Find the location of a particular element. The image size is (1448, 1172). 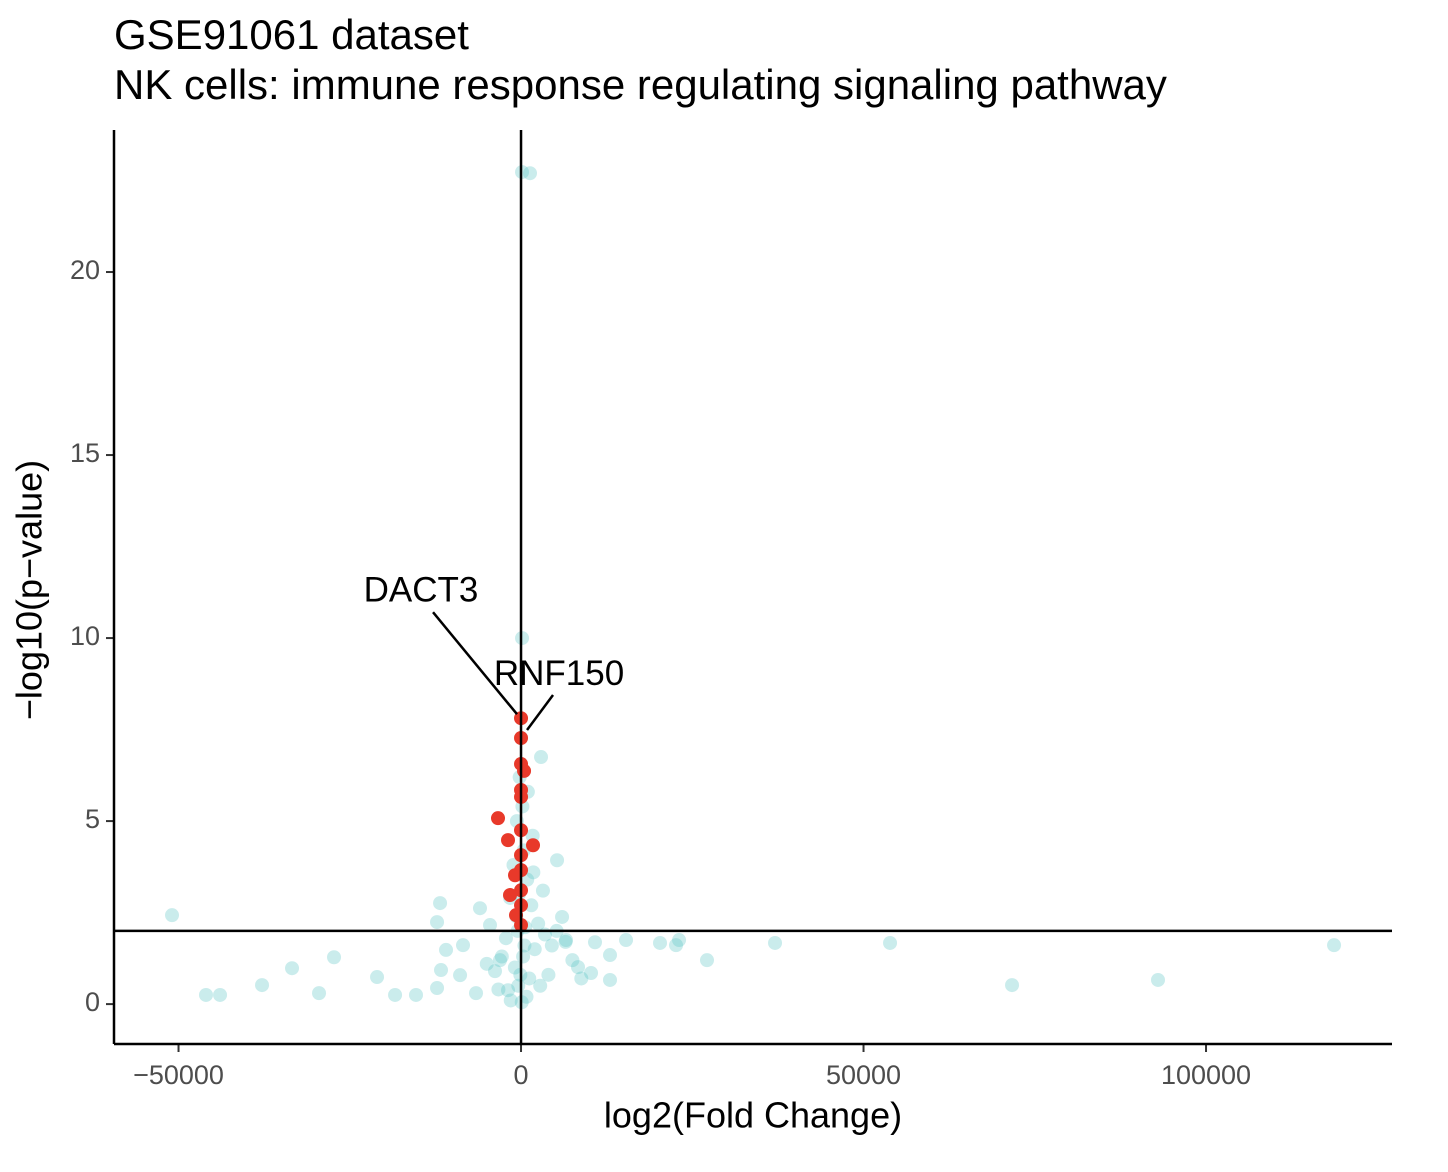

y-tick-label: 0 is located at coordinates (92, 1002).